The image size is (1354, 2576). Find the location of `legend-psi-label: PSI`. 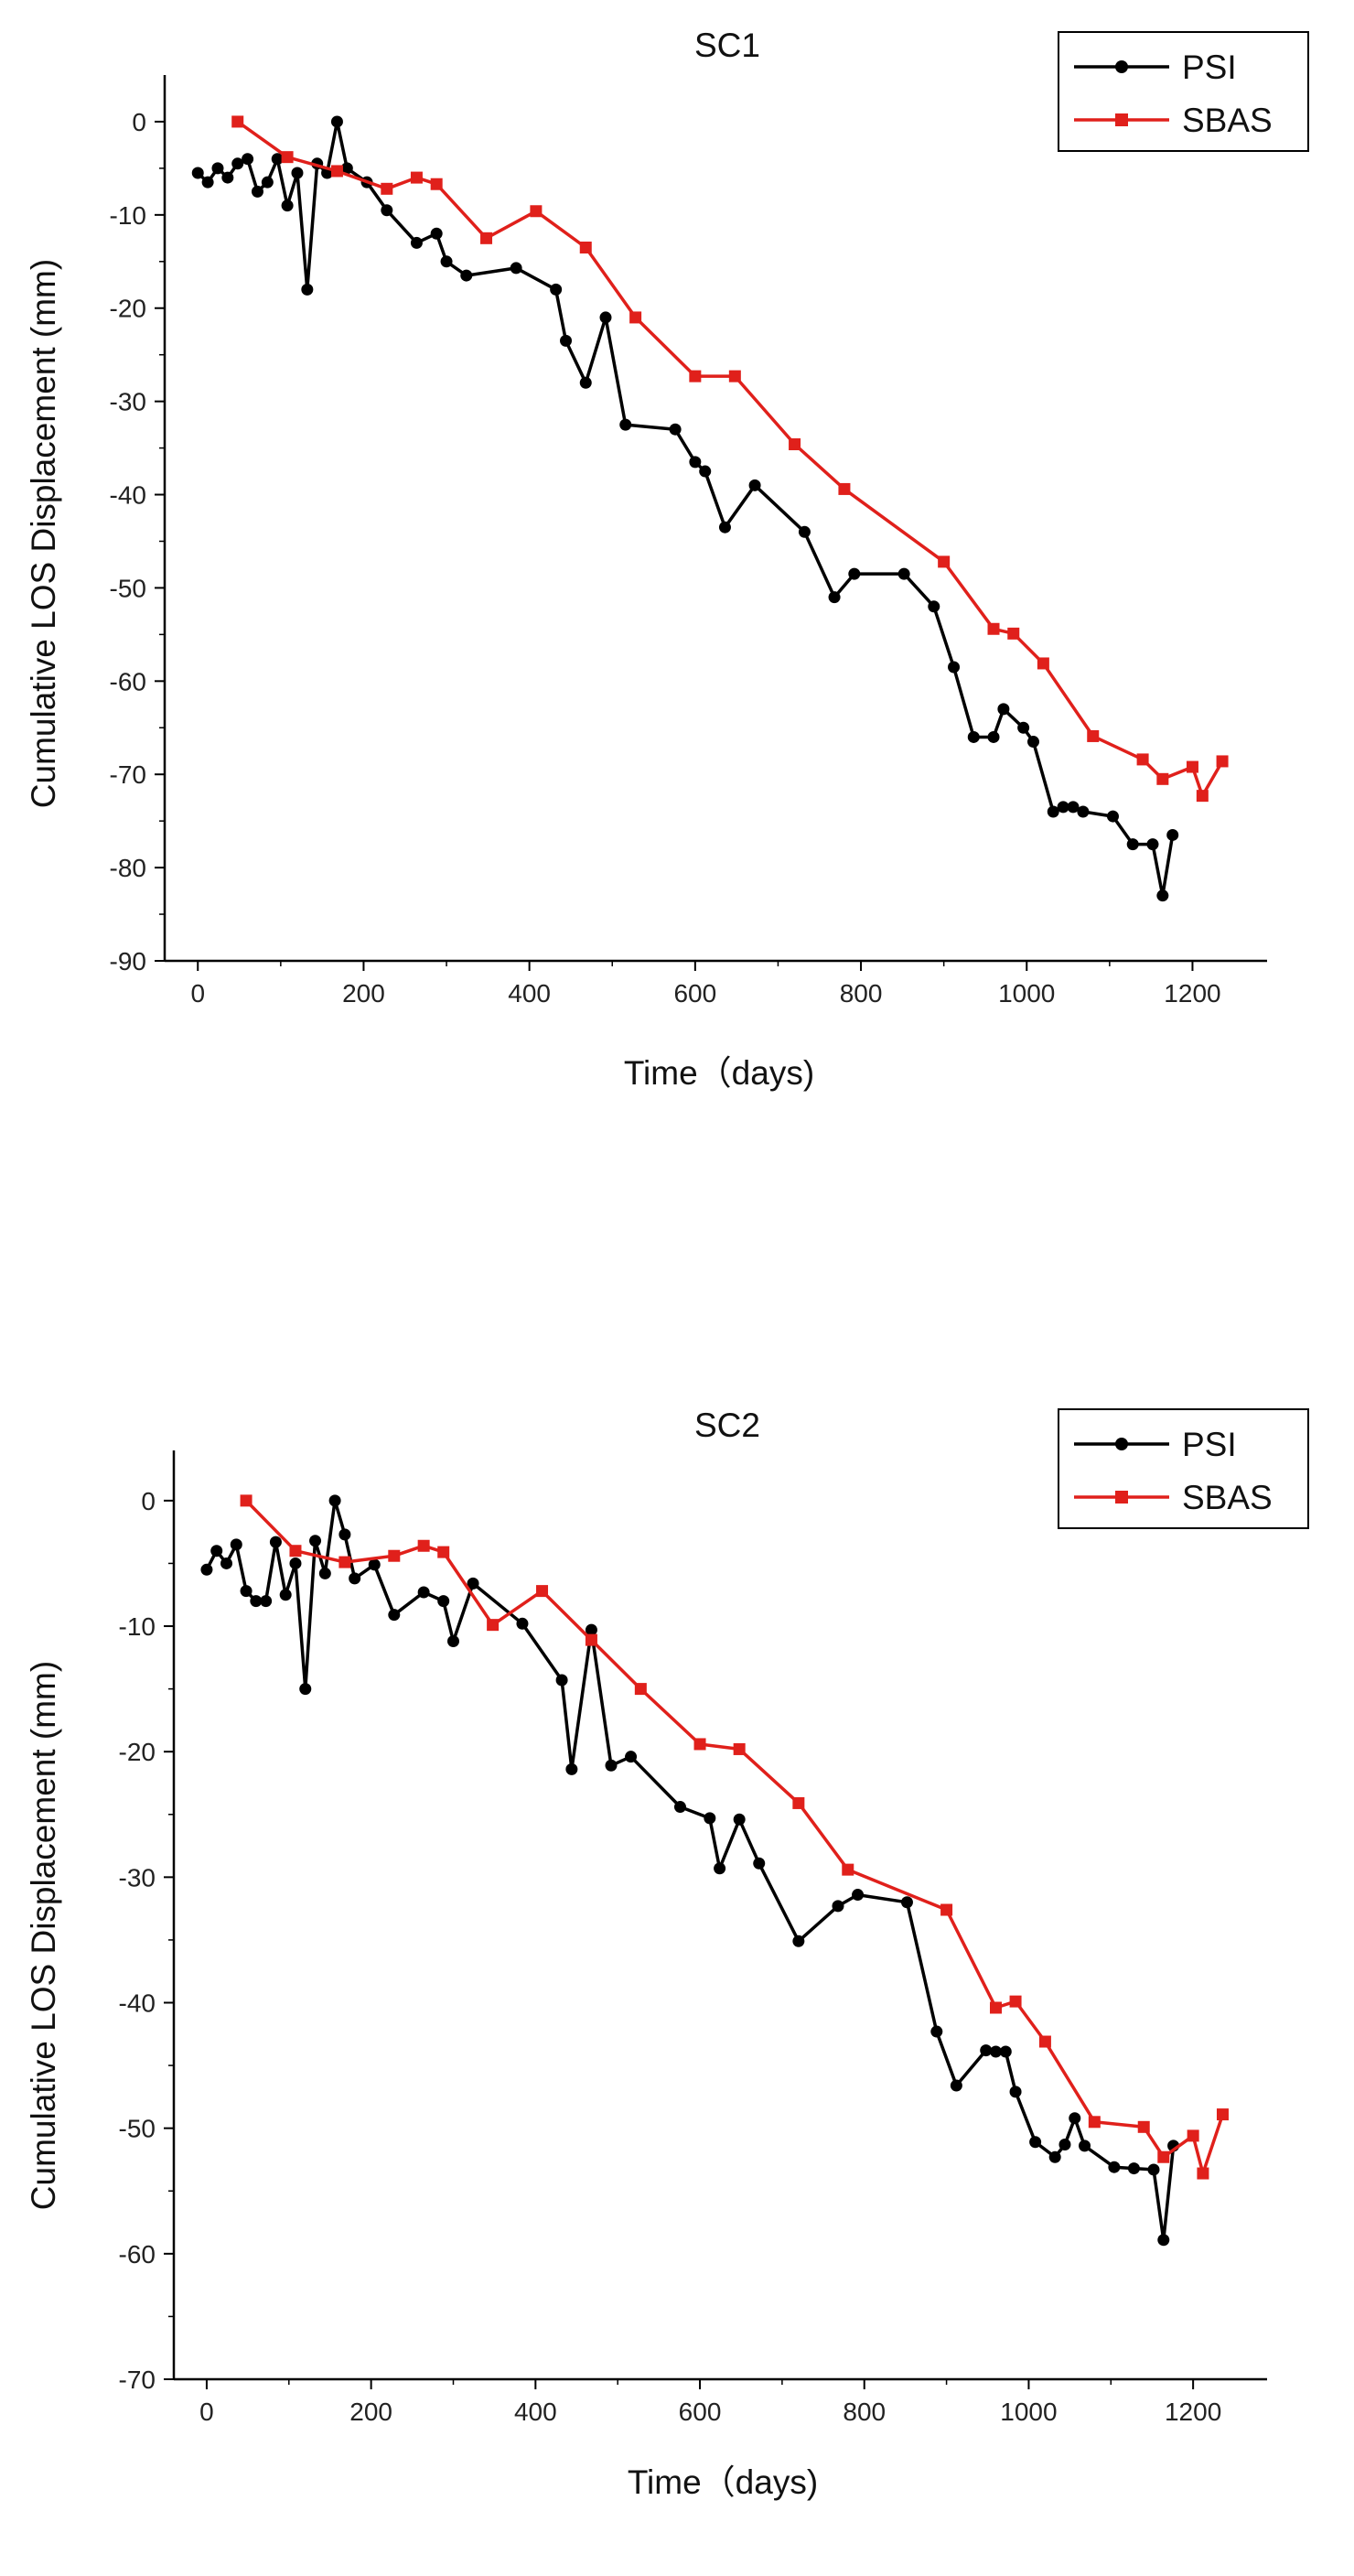

legend-psi-label: PSI is located at coordinates (1210, 67).